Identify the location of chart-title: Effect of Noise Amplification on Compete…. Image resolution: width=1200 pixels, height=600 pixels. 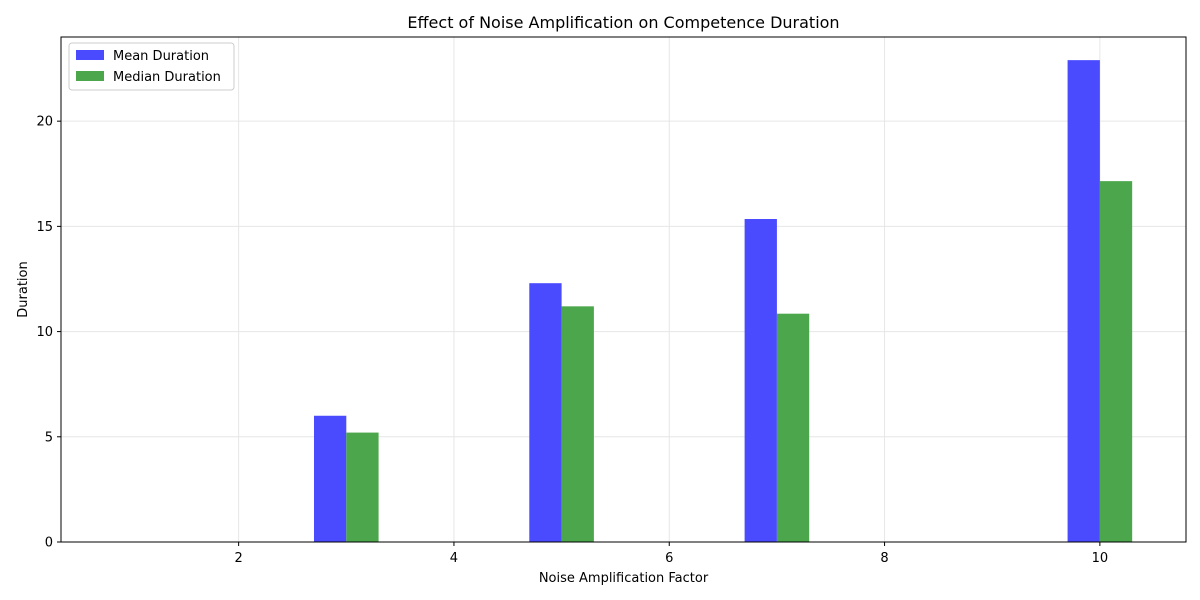
(623, 22).